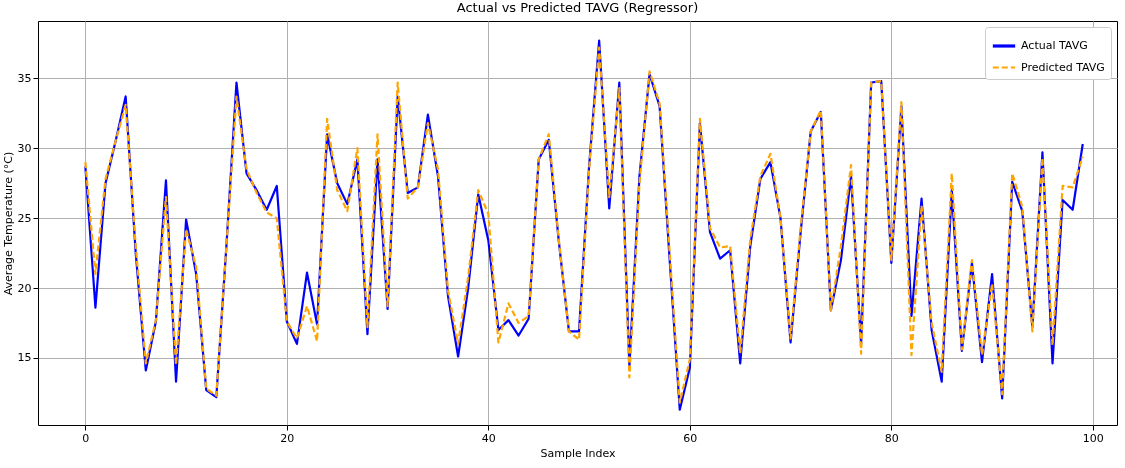 The image size is (1125, 468). I want to click on legend-label: Predicted TAVG, so click(1063, 67).